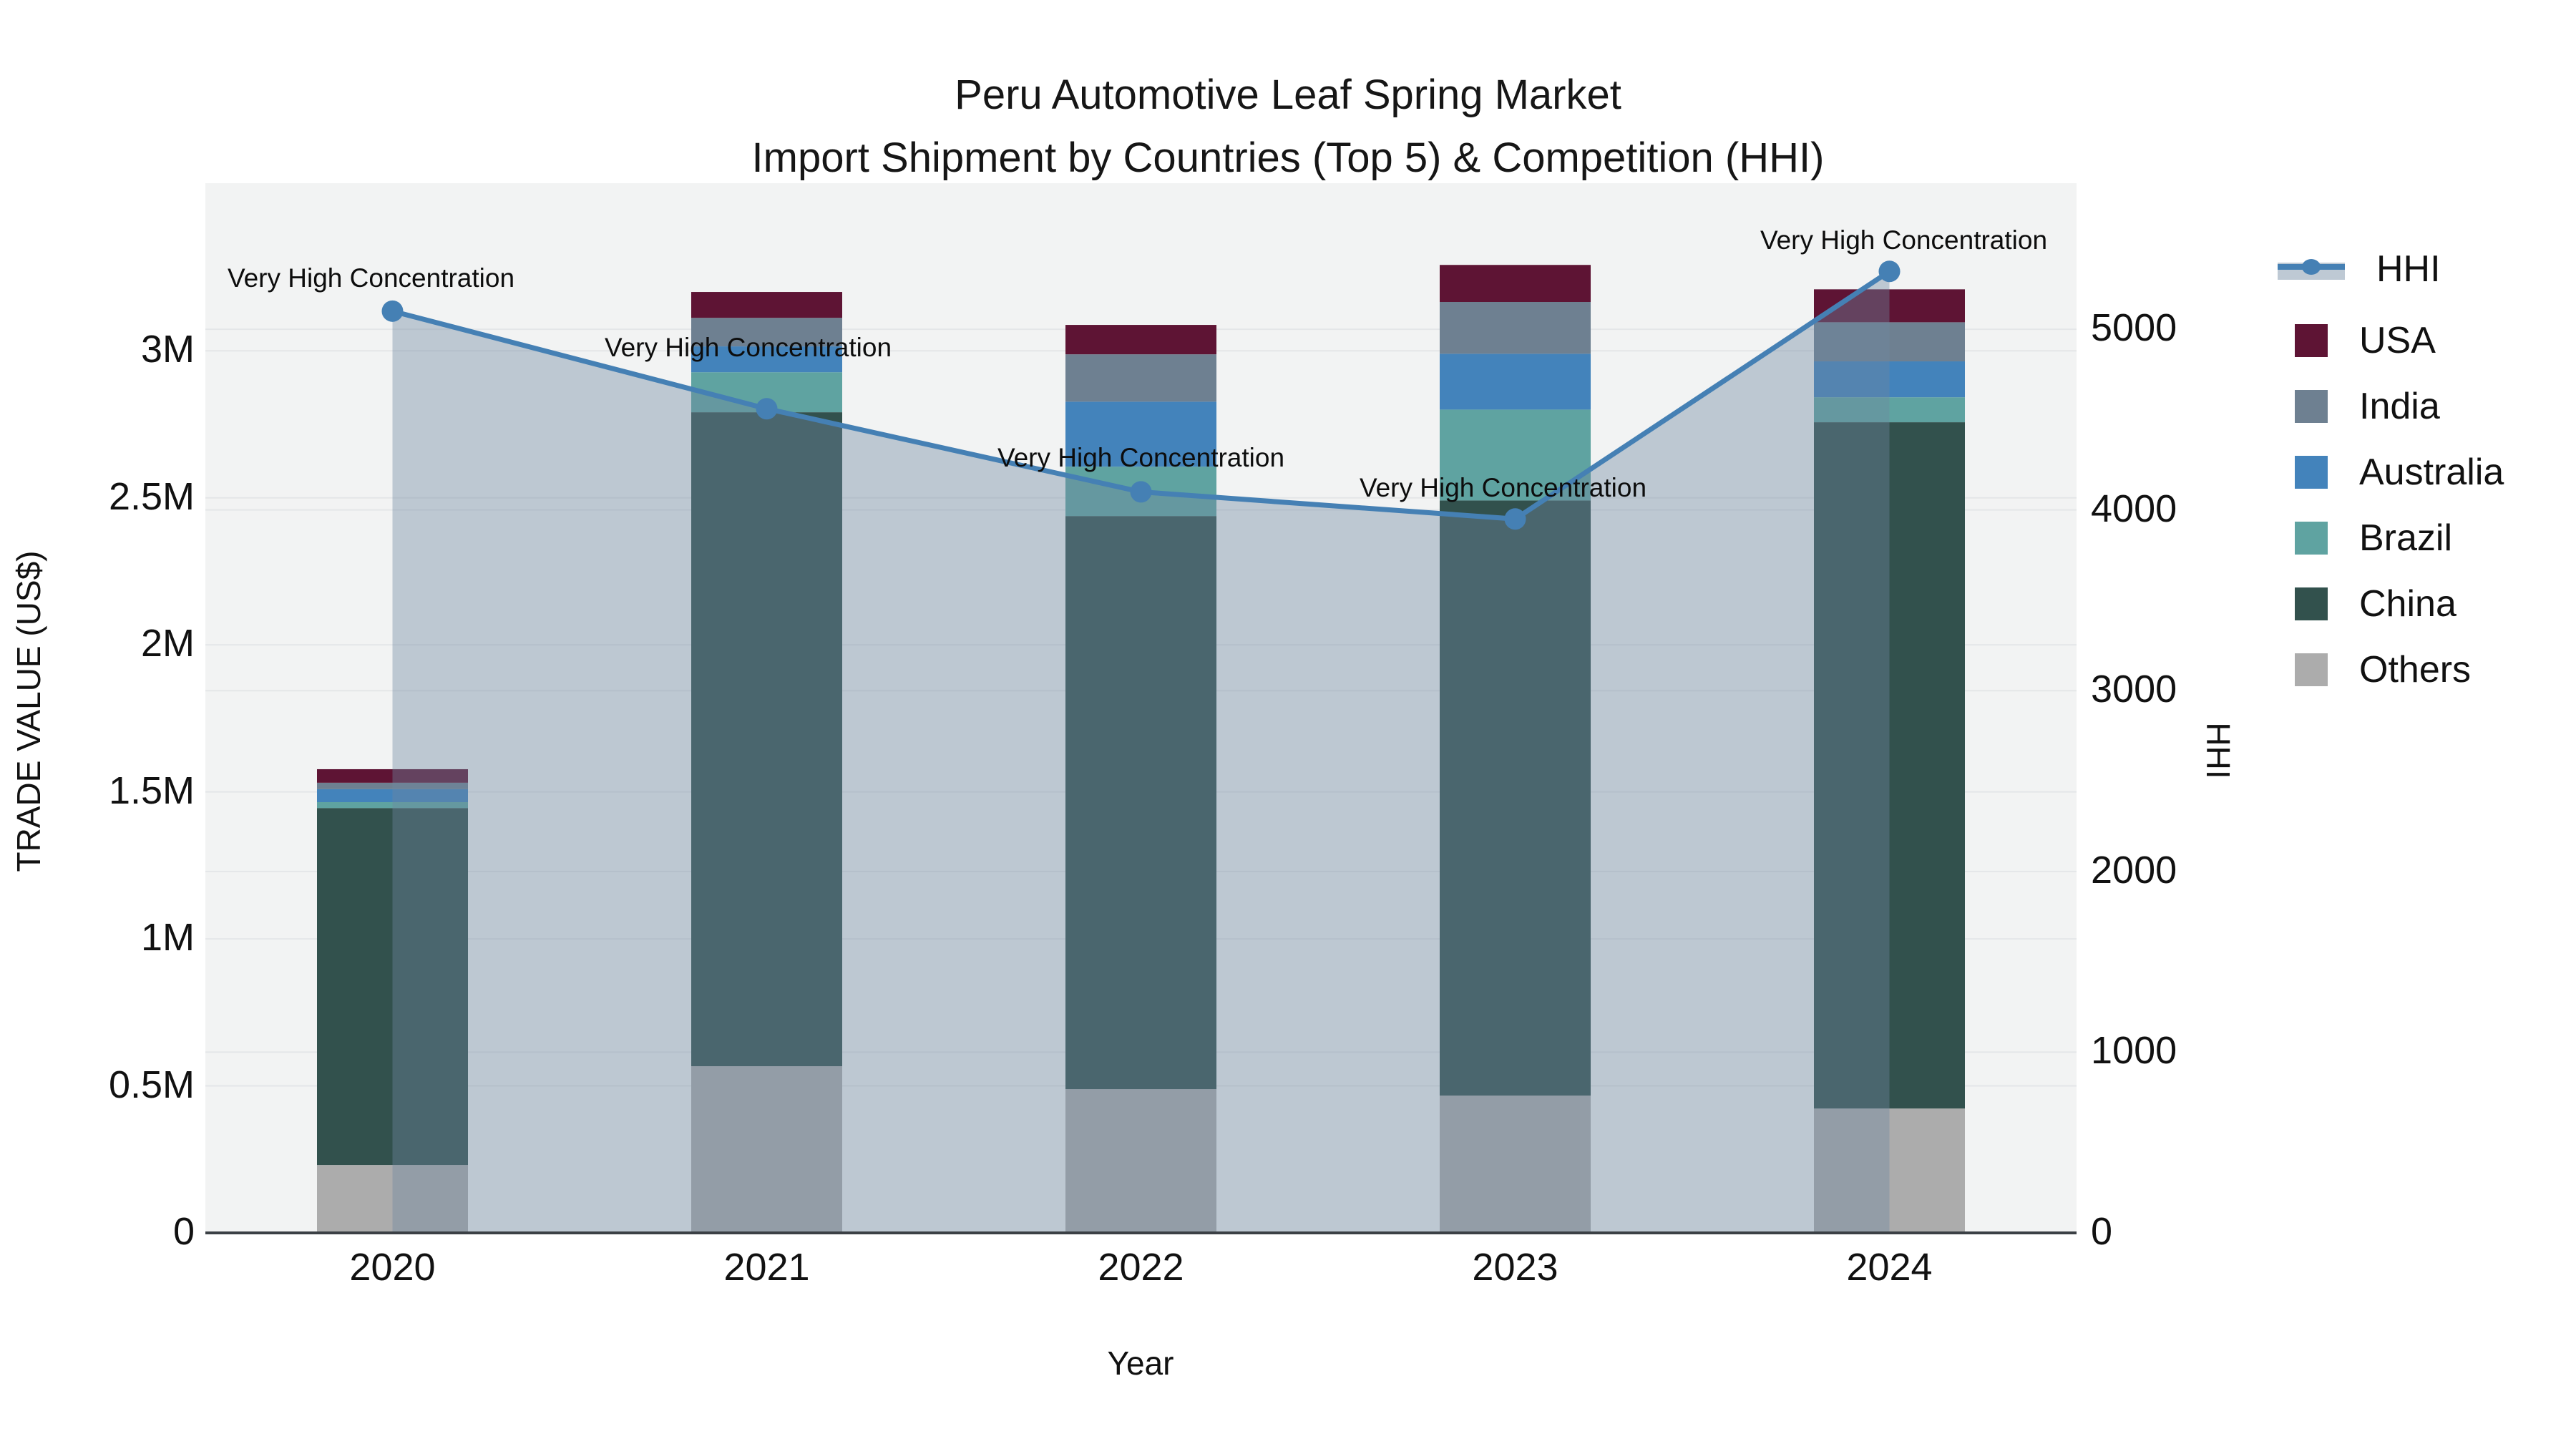  Describe the element at coordinates (1515, 519) in the screenshot. I see `hhi-marker-2023` at that location.